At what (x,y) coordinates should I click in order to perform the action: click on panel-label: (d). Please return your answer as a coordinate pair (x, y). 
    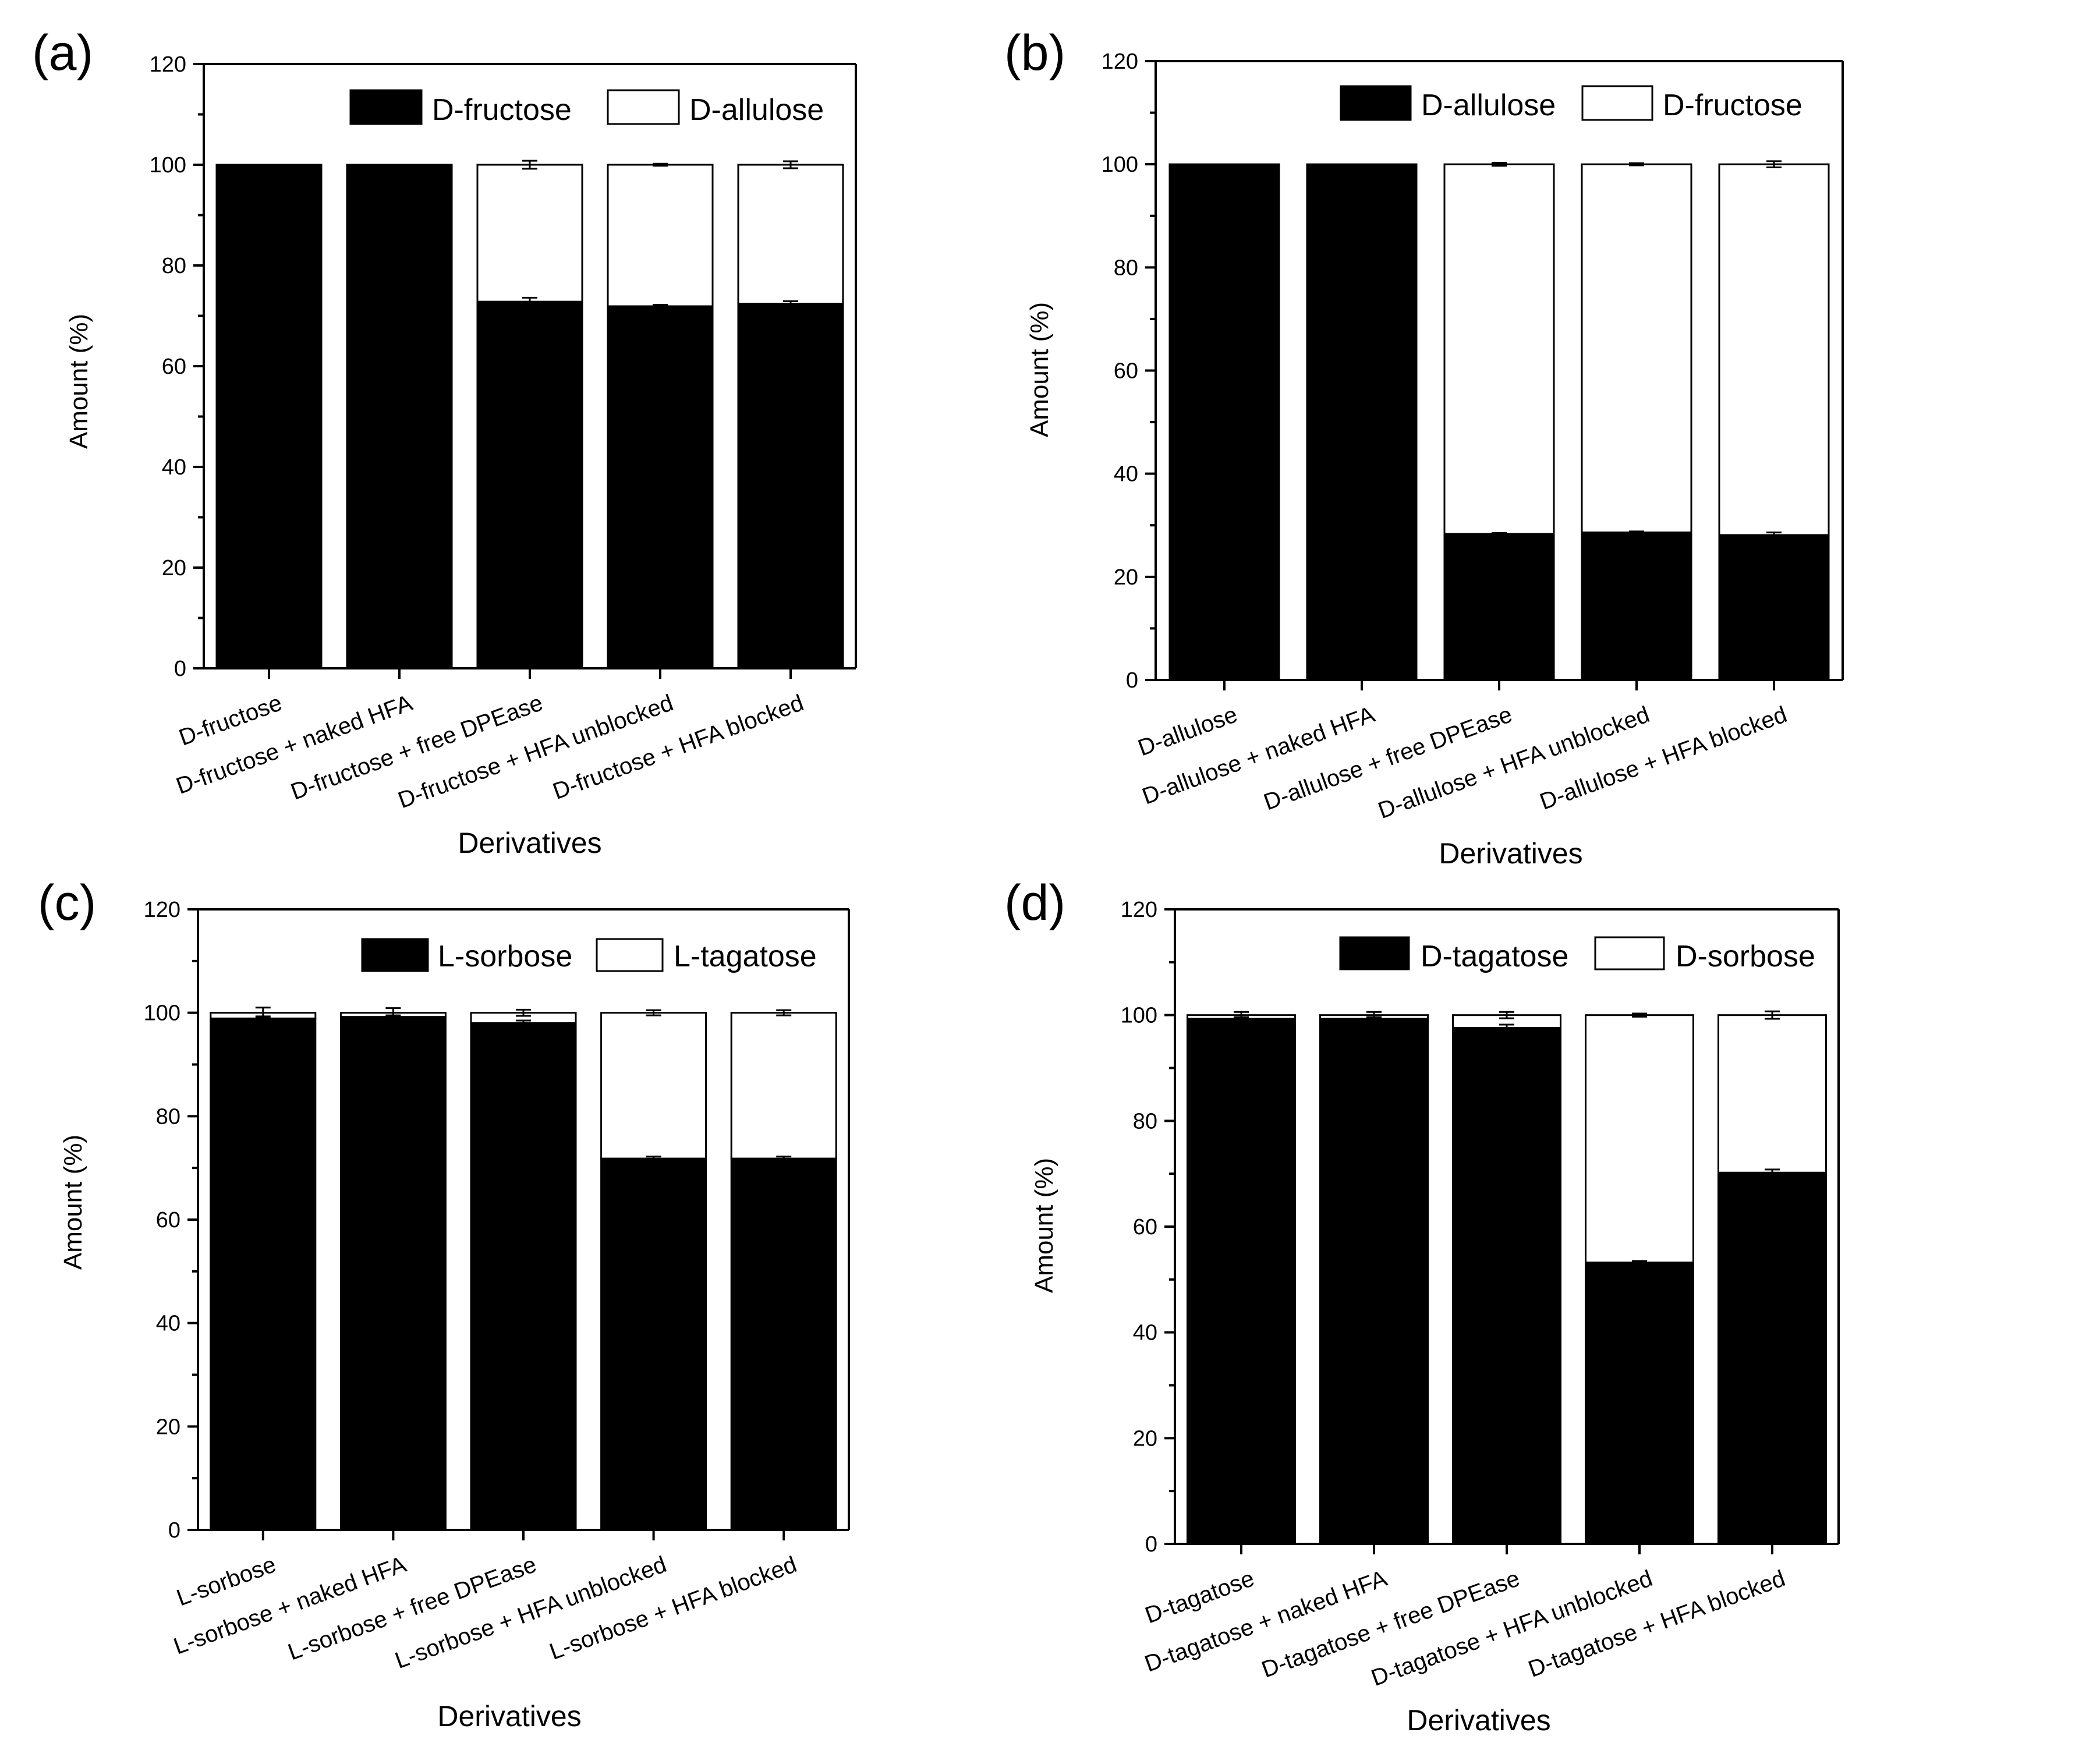
    Looking at the image, I should click on (1034, 903).